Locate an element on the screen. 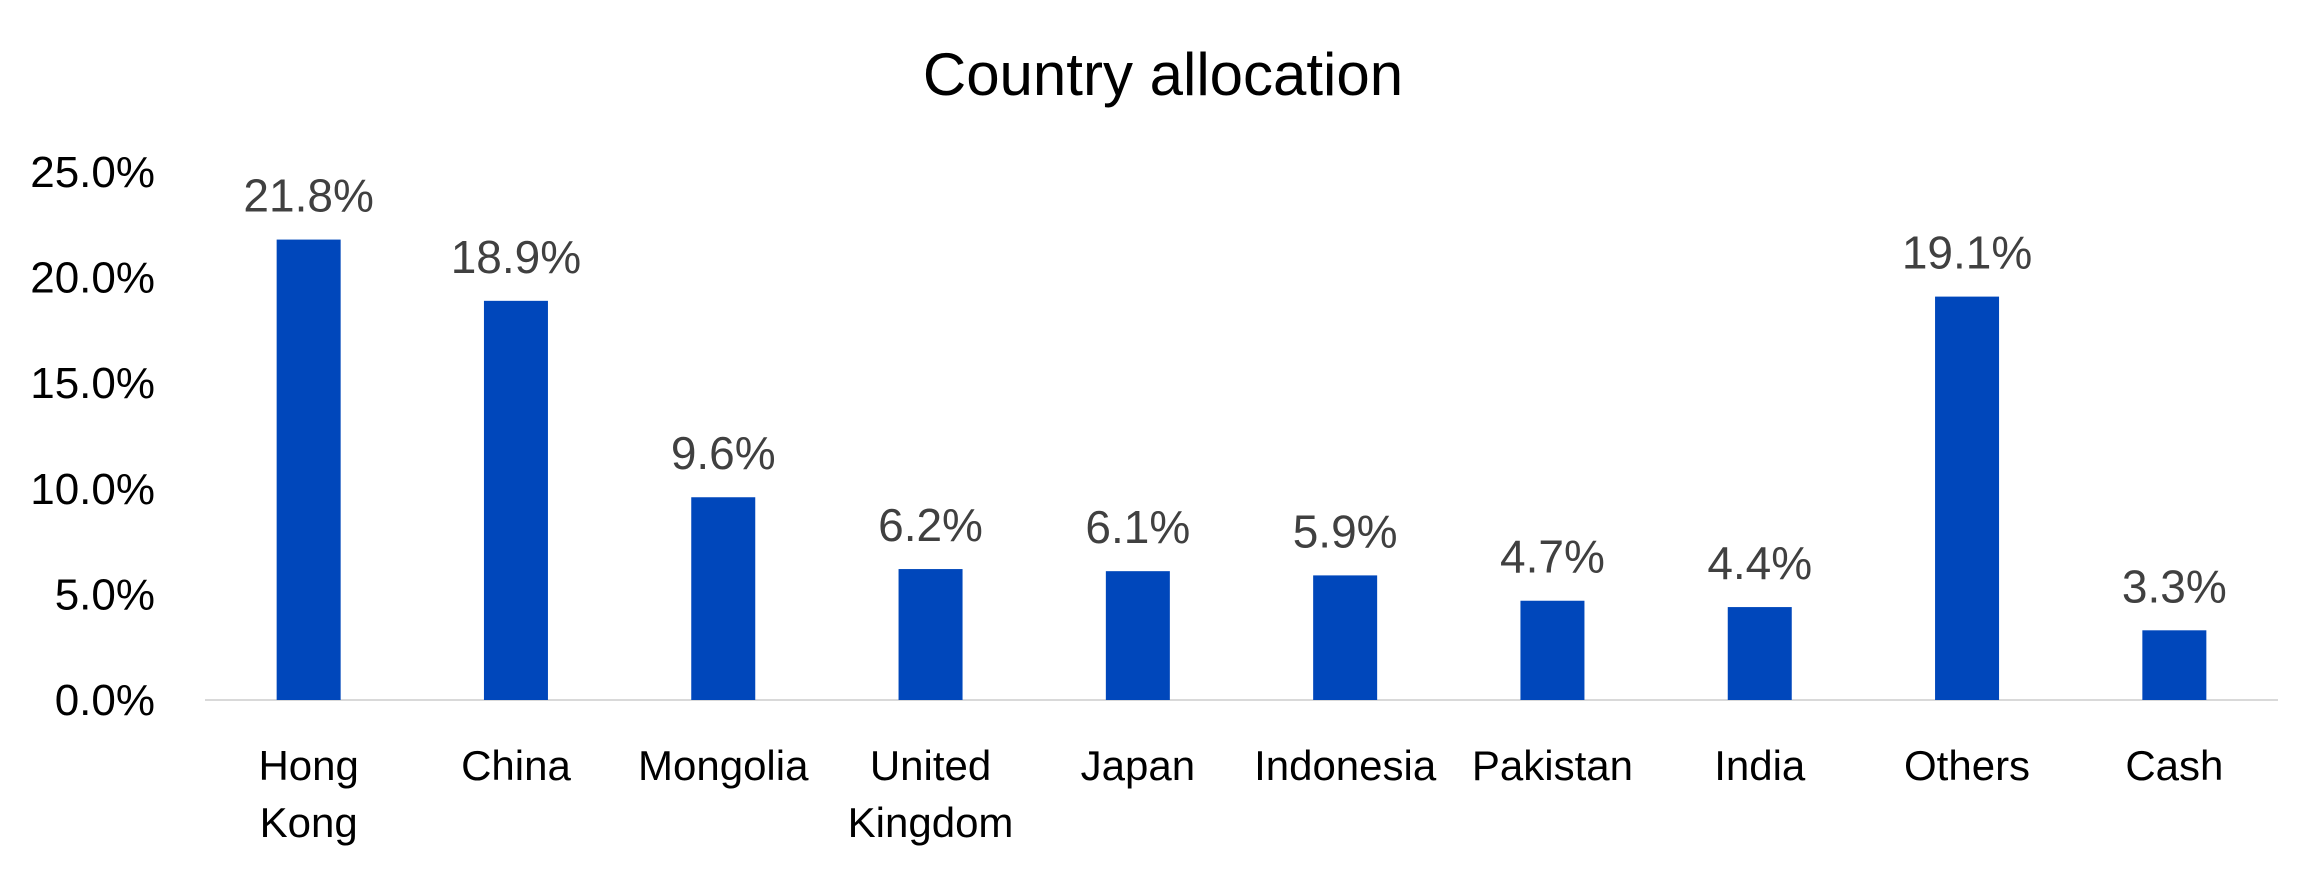  x-tick-label: China is located at coordinates (516, 765).